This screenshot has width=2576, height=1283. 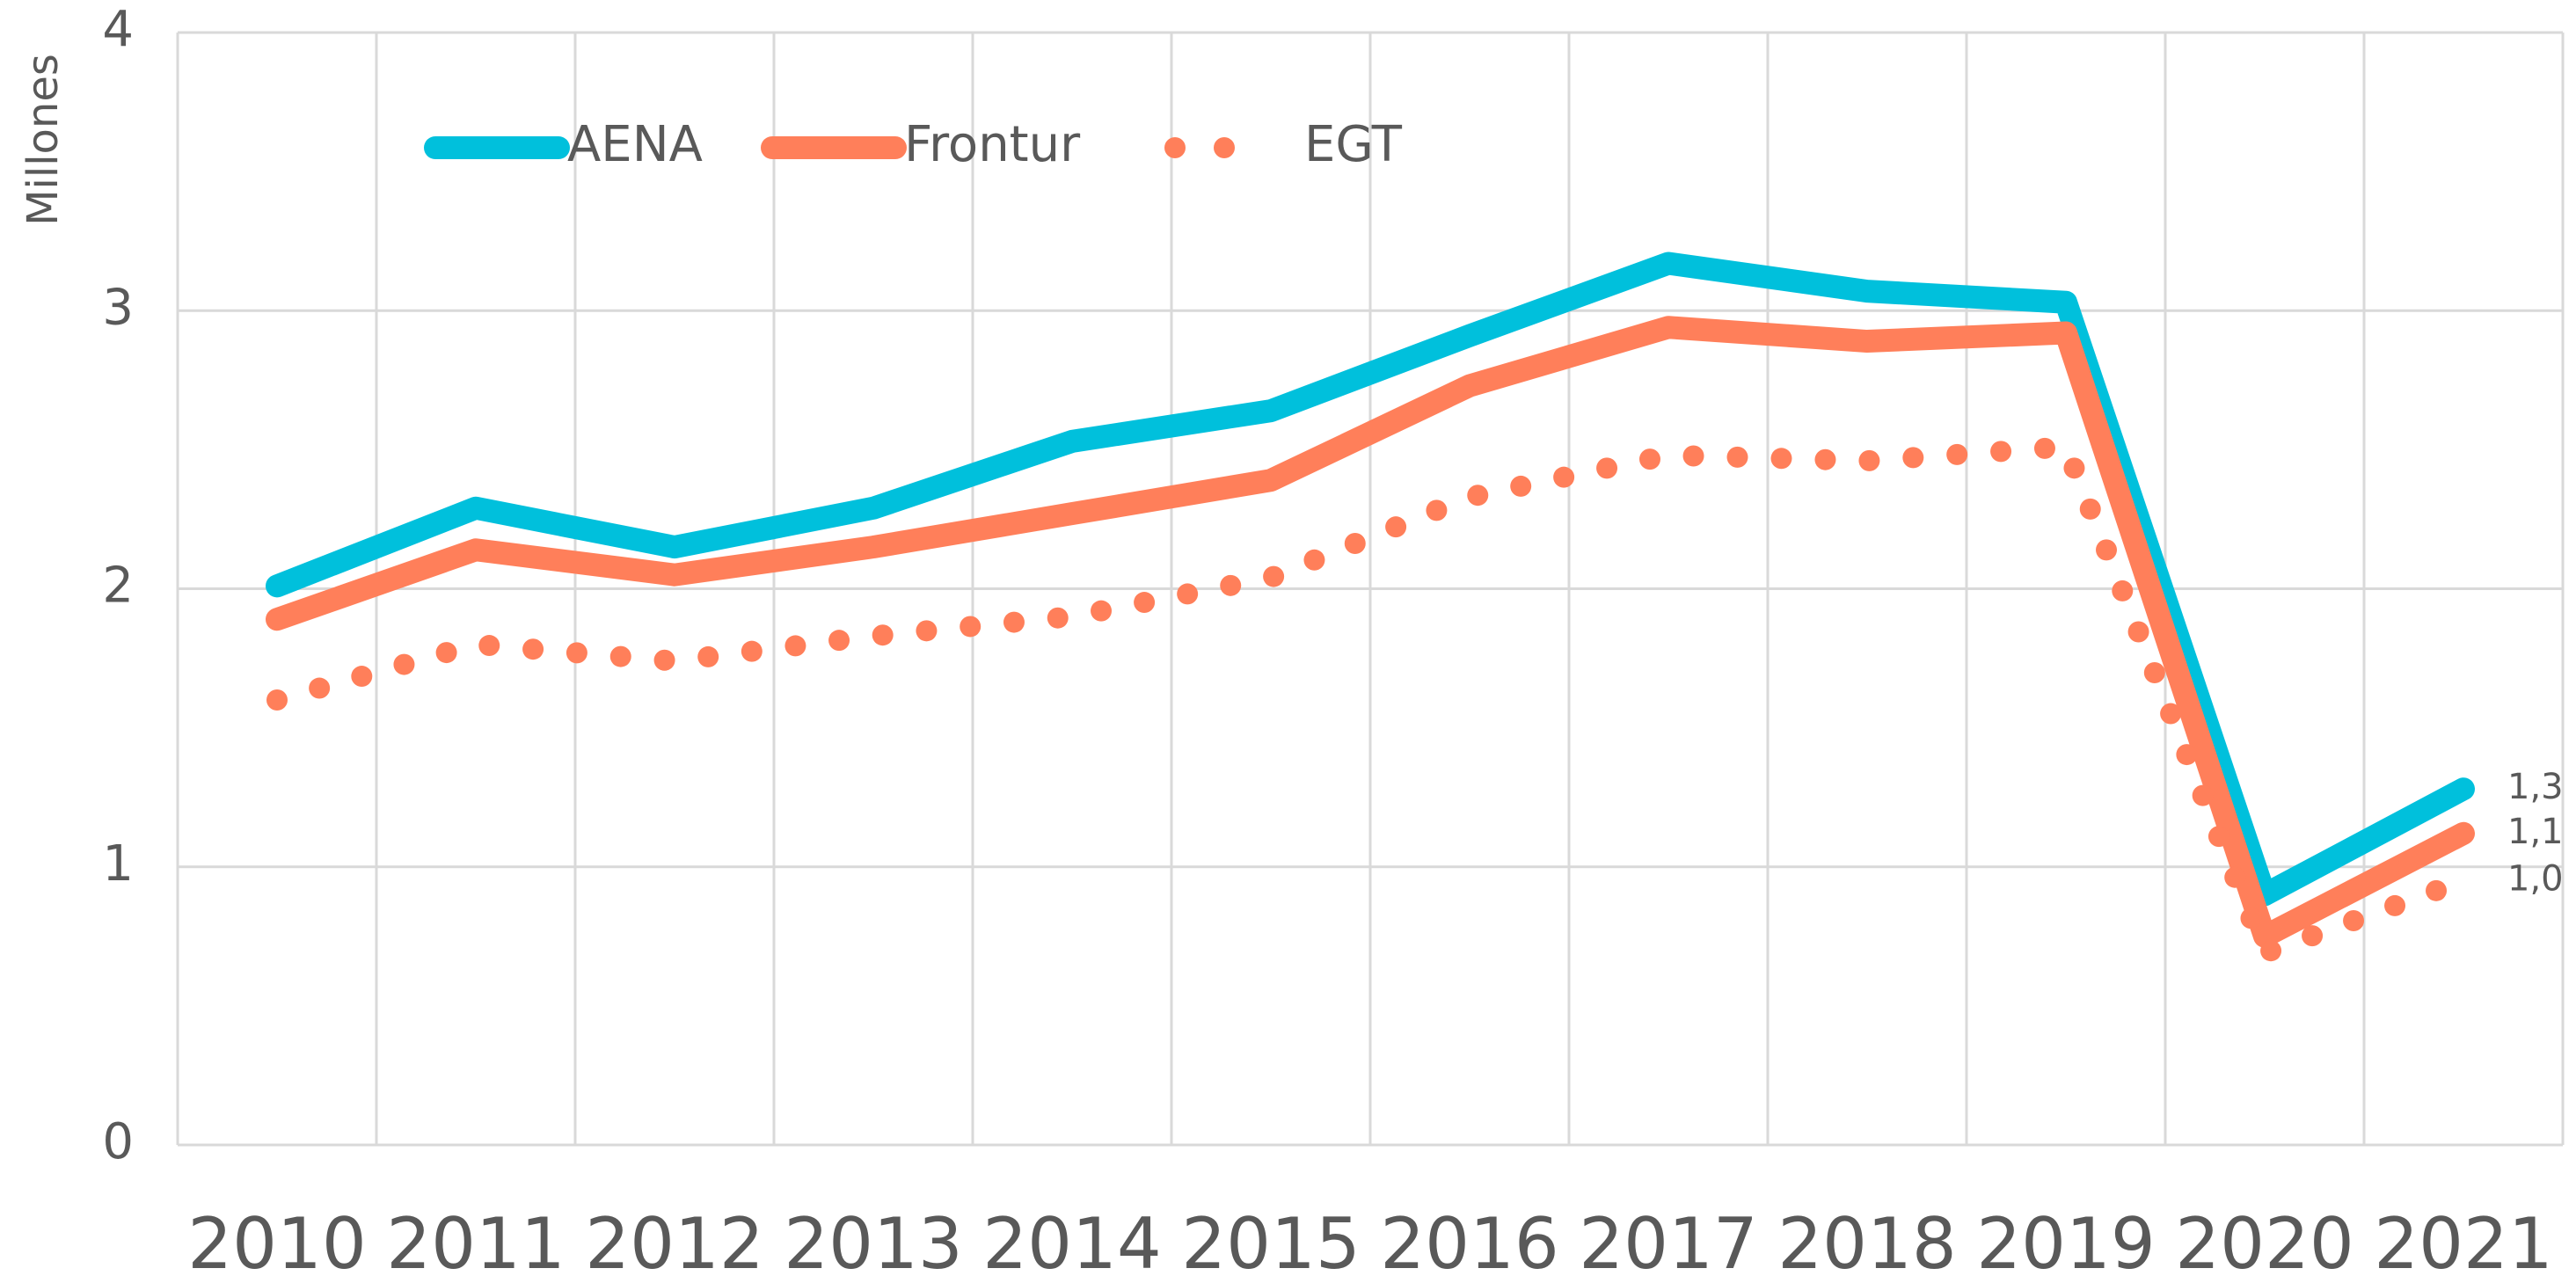 What do you see at coordinates (1072, 1243) in the screenshot?
I see `x-tick-label: 2014` at bounding box center [1072, 1243].